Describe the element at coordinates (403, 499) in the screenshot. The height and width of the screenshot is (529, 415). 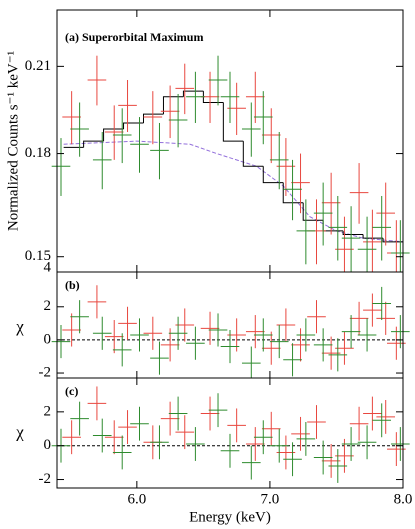
I see `x-tick-label: 8.0` at that location.